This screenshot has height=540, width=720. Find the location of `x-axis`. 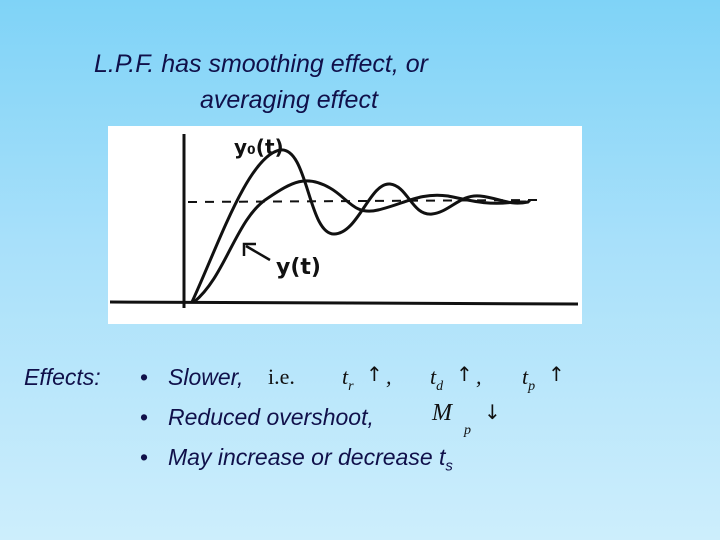

x-axis is located at coordinates (344, 303).